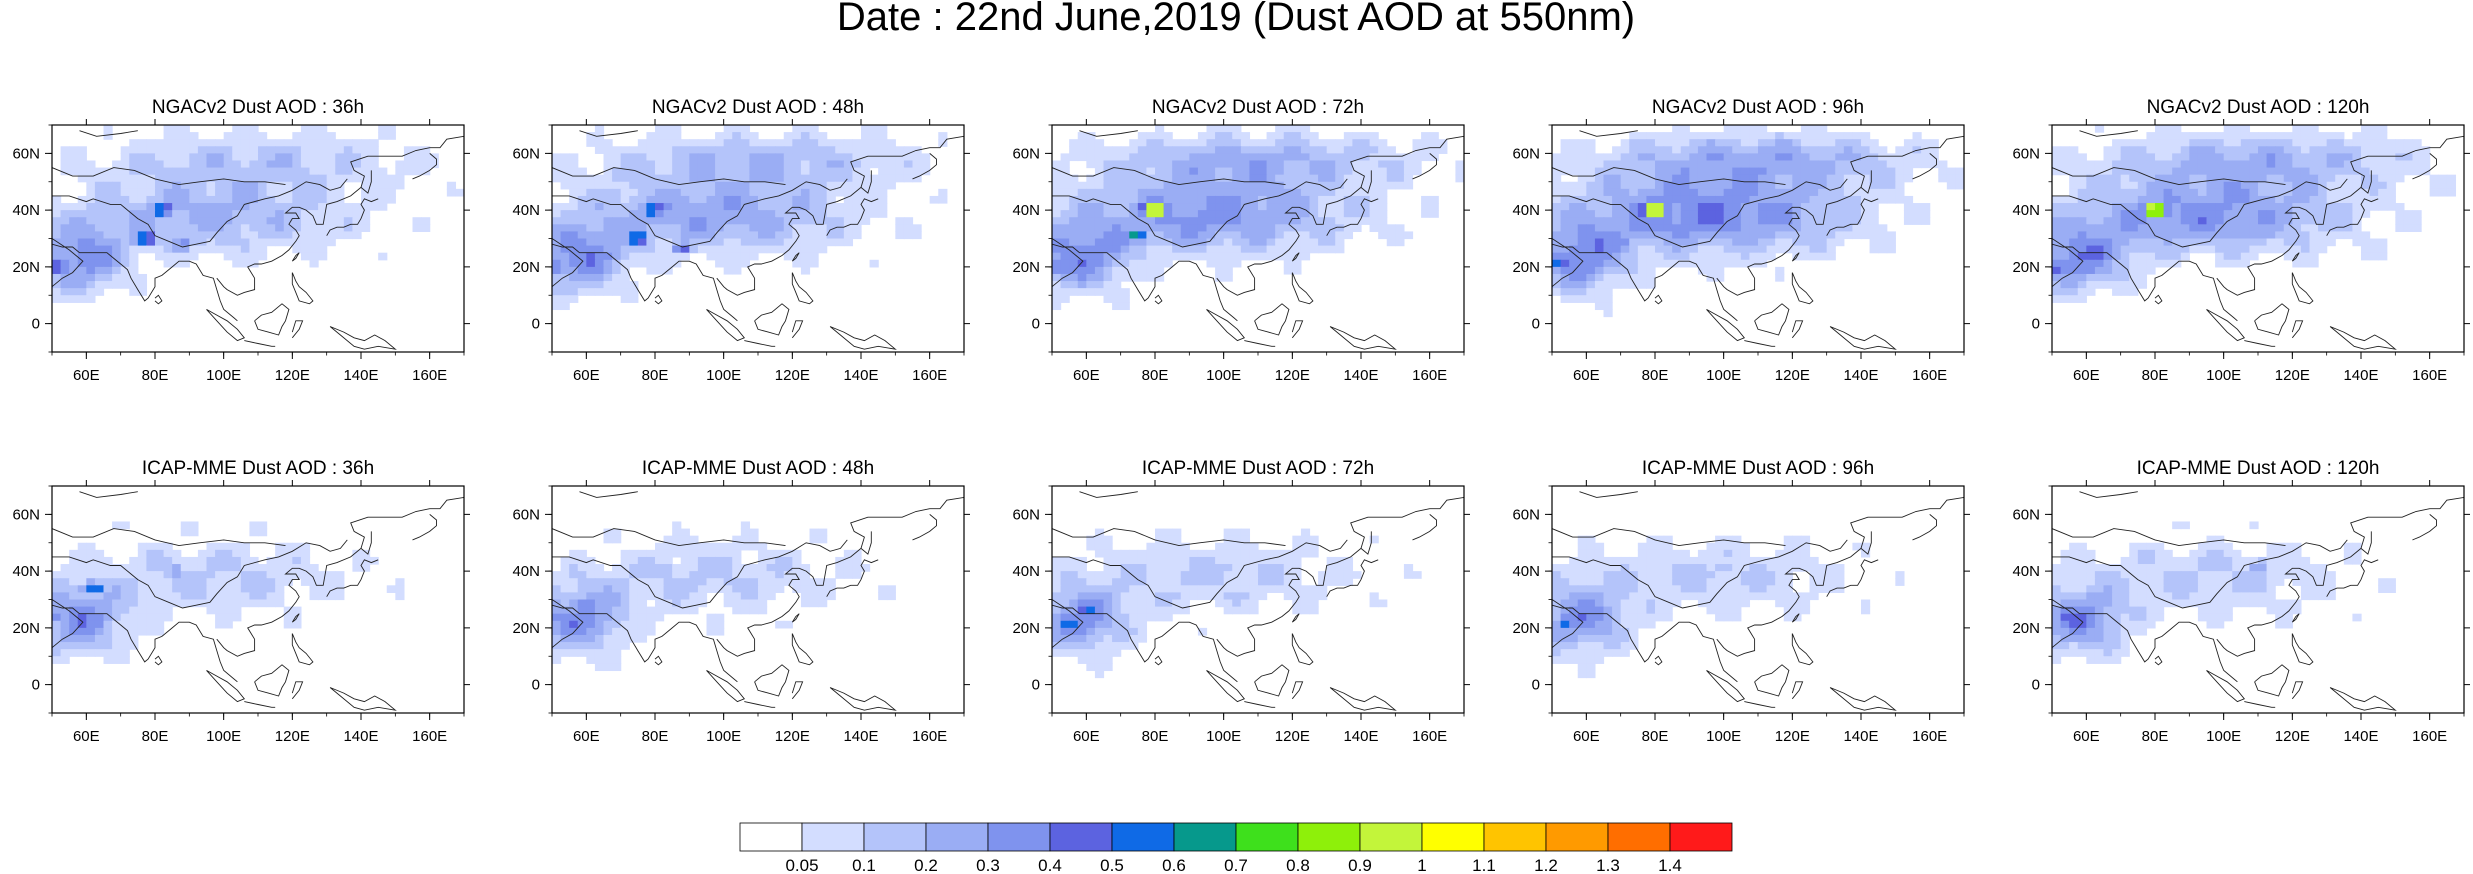 The image size is (2473, 874). I want to click on x-tick-label: 60E, so click(586, 375).